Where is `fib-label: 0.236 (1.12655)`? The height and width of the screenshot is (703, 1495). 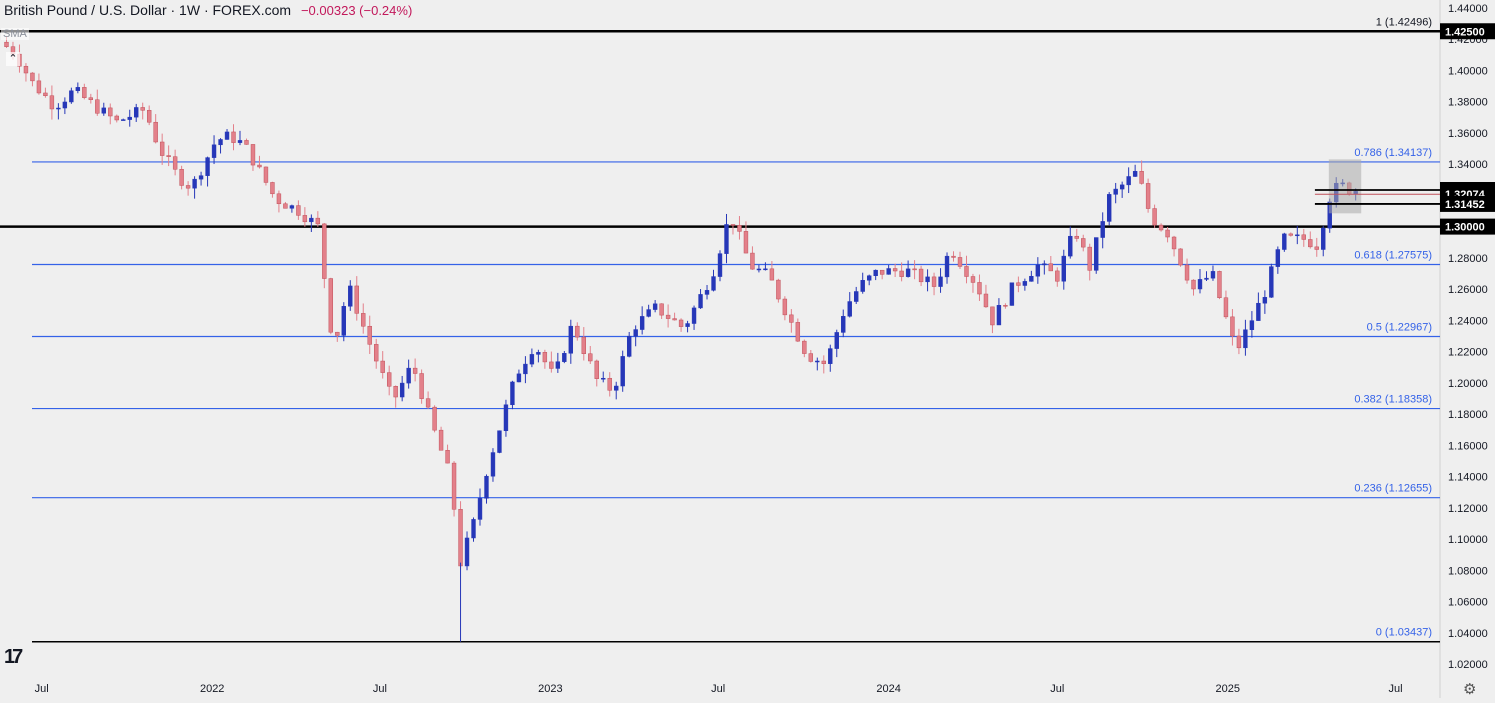
fib-label: 0.236 (1.12655) is located at coordinates (1393, 489).